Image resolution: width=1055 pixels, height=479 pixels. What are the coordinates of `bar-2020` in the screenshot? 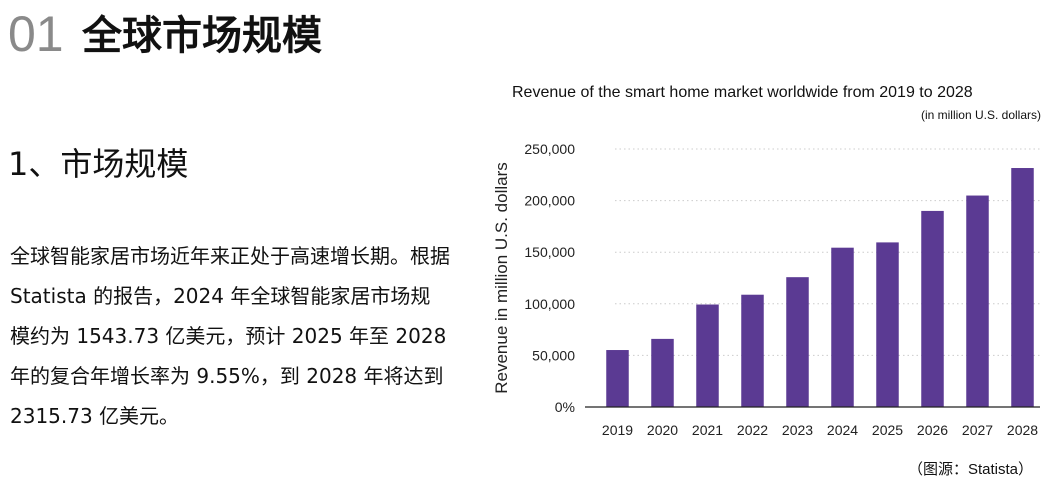 It's located at (662, 372).